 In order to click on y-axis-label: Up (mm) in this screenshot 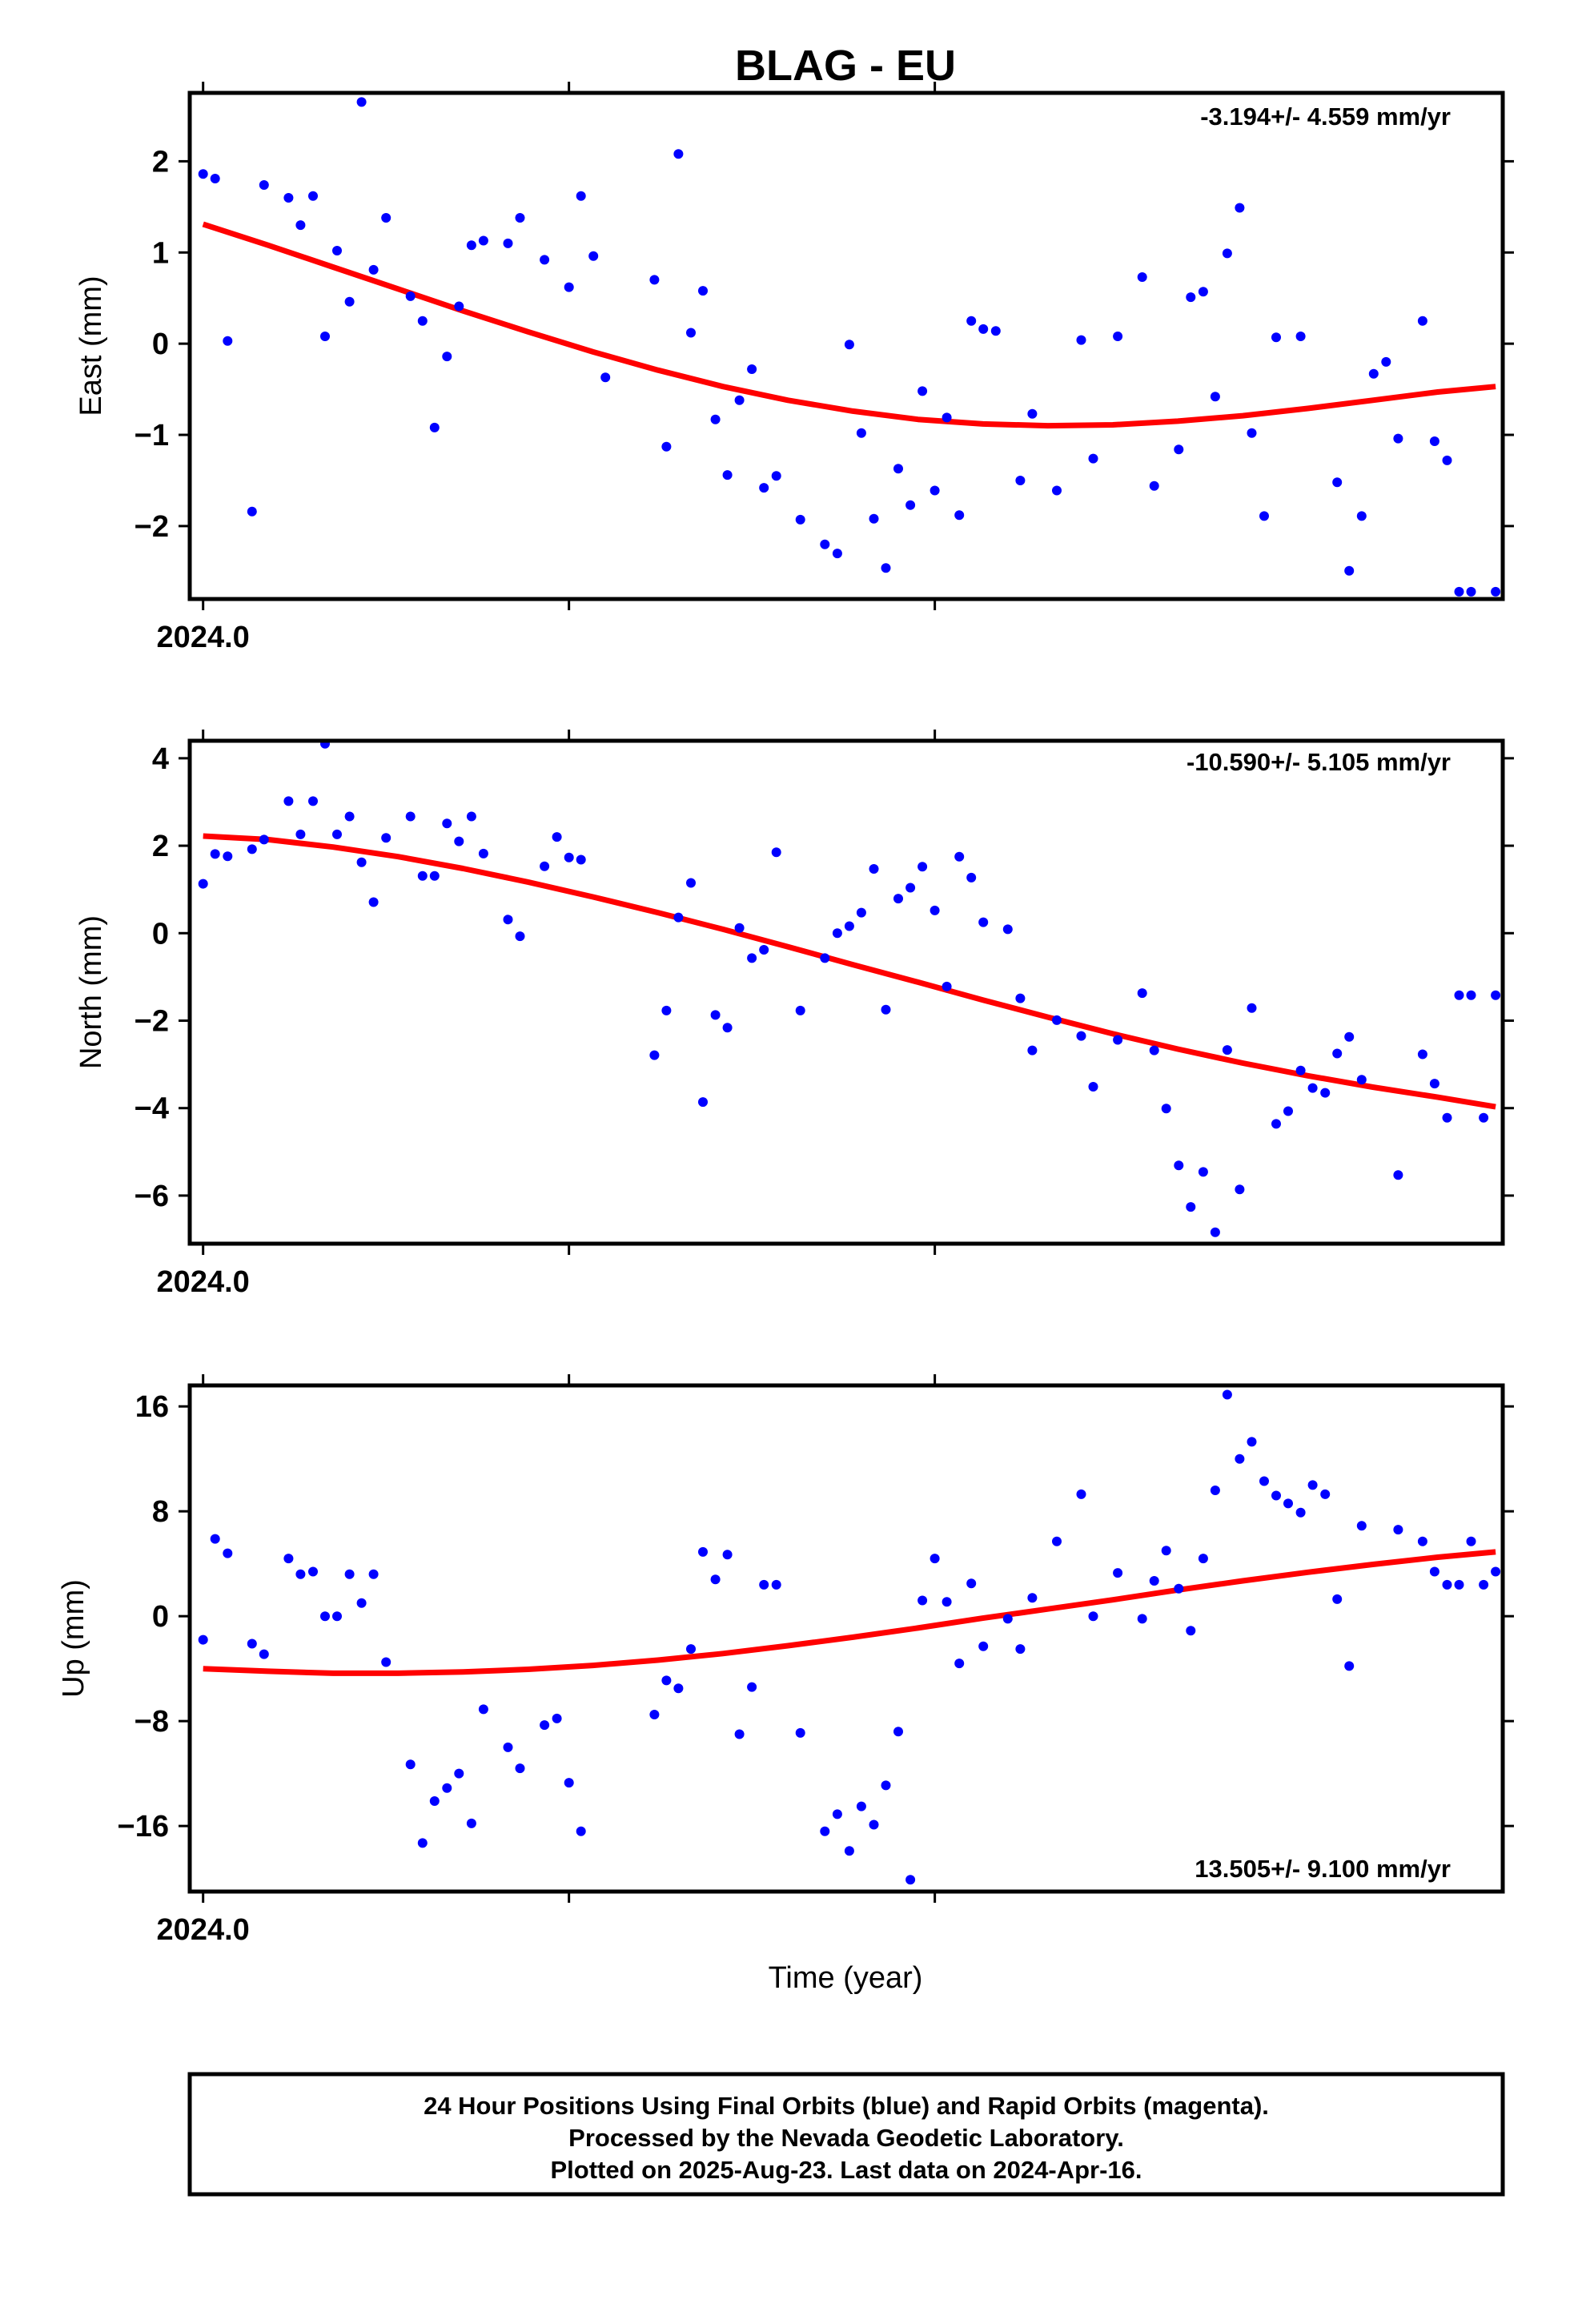, I will do `click(74, 1638)`.